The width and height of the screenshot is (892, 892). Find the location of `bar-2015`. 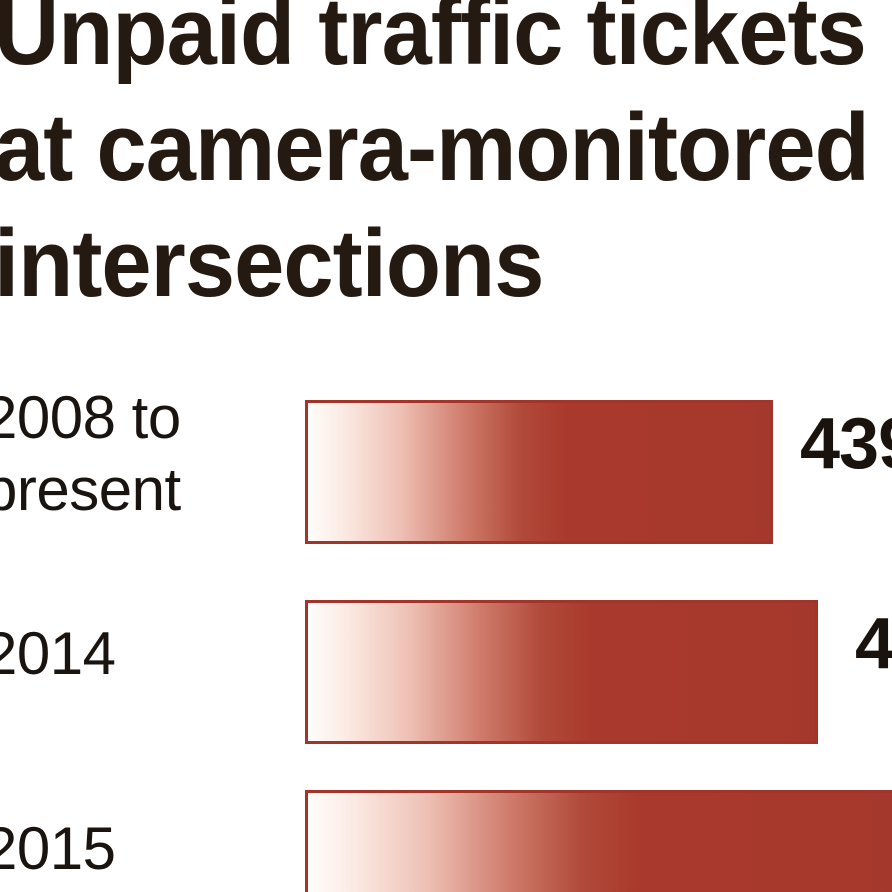

bar-2015 is located at coordinates (598, 841).